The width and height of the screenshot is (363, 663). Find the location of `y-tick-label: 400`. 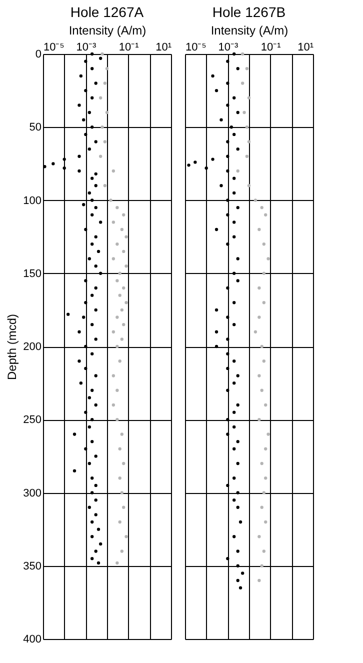

y-tick-label: 400 is located at coordinates (32, 640).